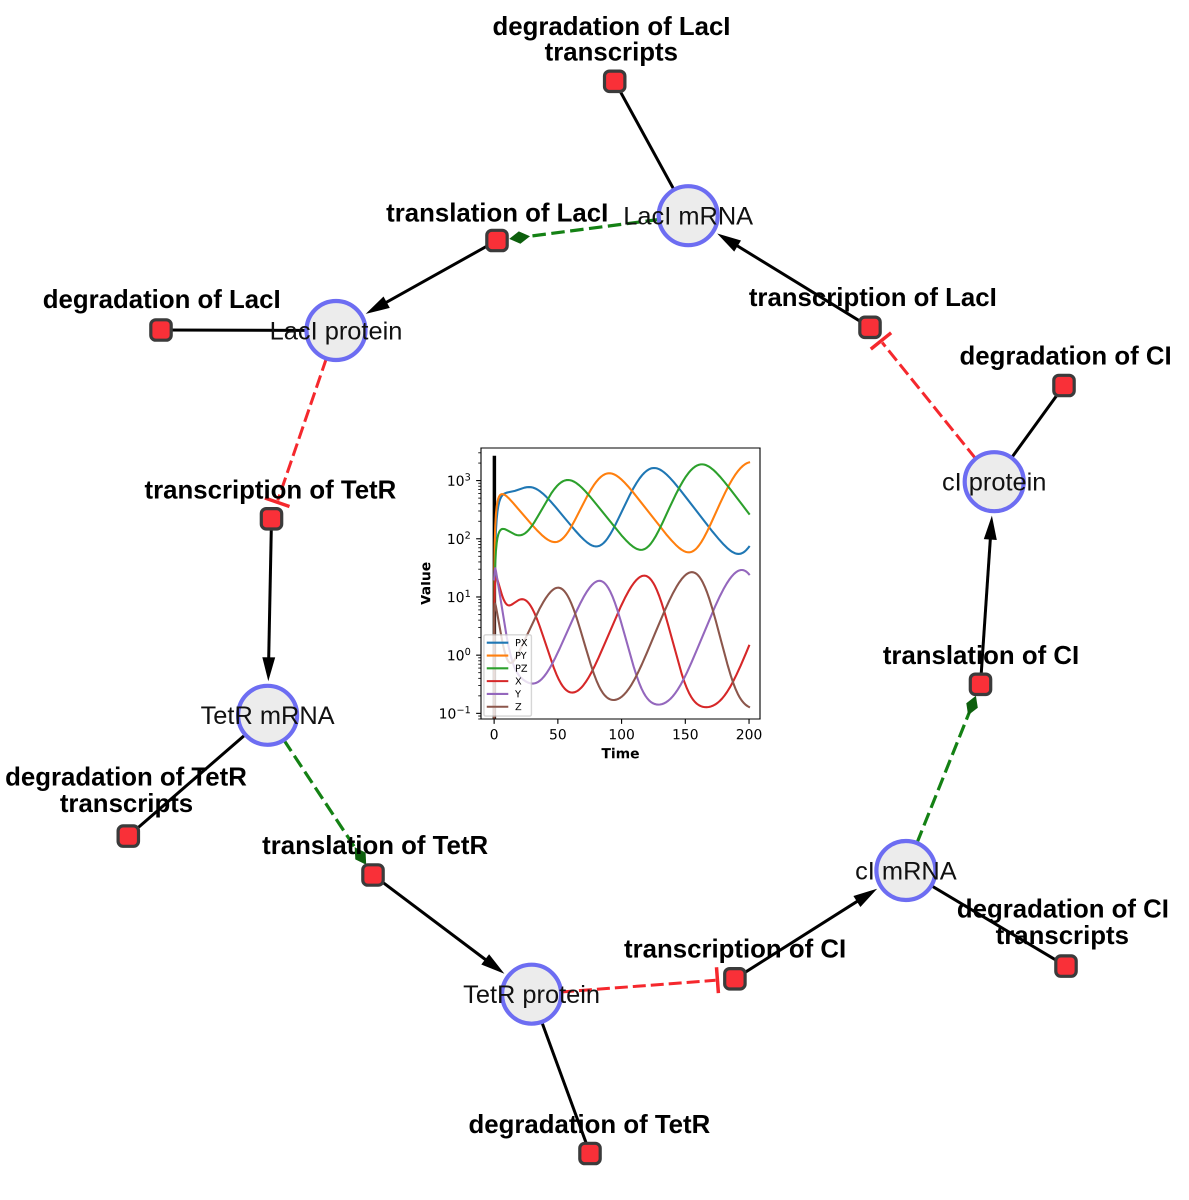 This screenshot has height=1200, width=1189. Describe the element at coordinates (981, 656) in the screenshot. I see `svg-text: translation of CI` at that location.